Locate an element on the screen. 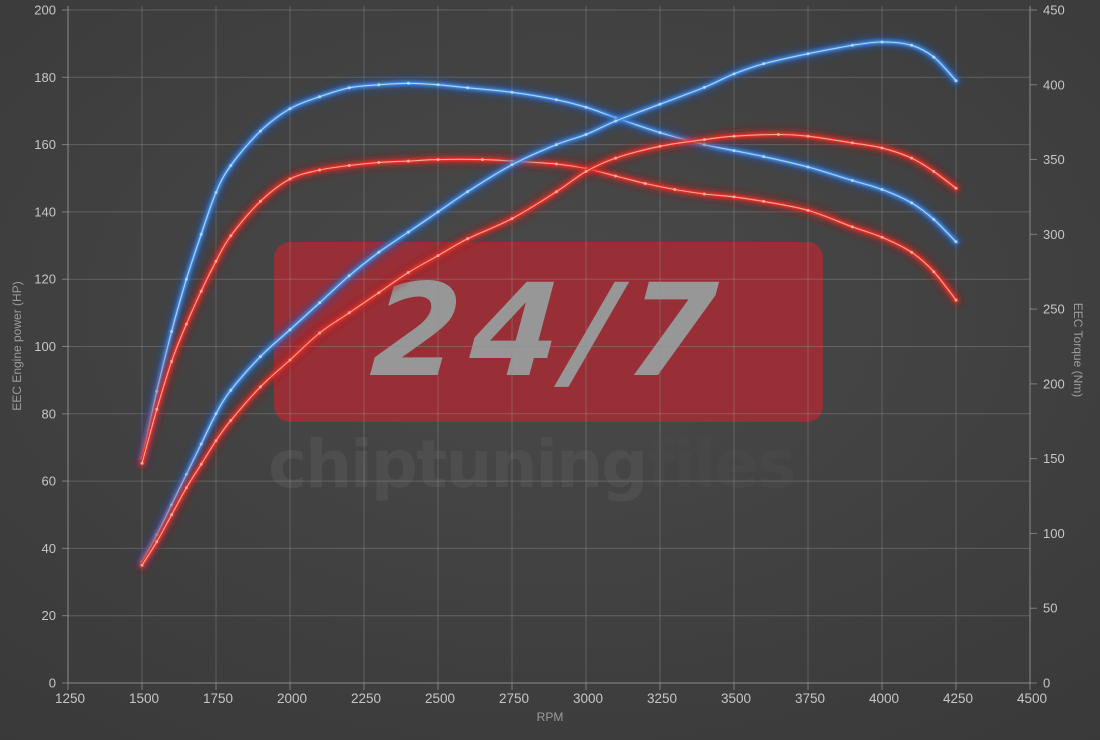 The image size is (1100, 740). ylabel-right-450: 450 is located at coordinates (1054, 10).